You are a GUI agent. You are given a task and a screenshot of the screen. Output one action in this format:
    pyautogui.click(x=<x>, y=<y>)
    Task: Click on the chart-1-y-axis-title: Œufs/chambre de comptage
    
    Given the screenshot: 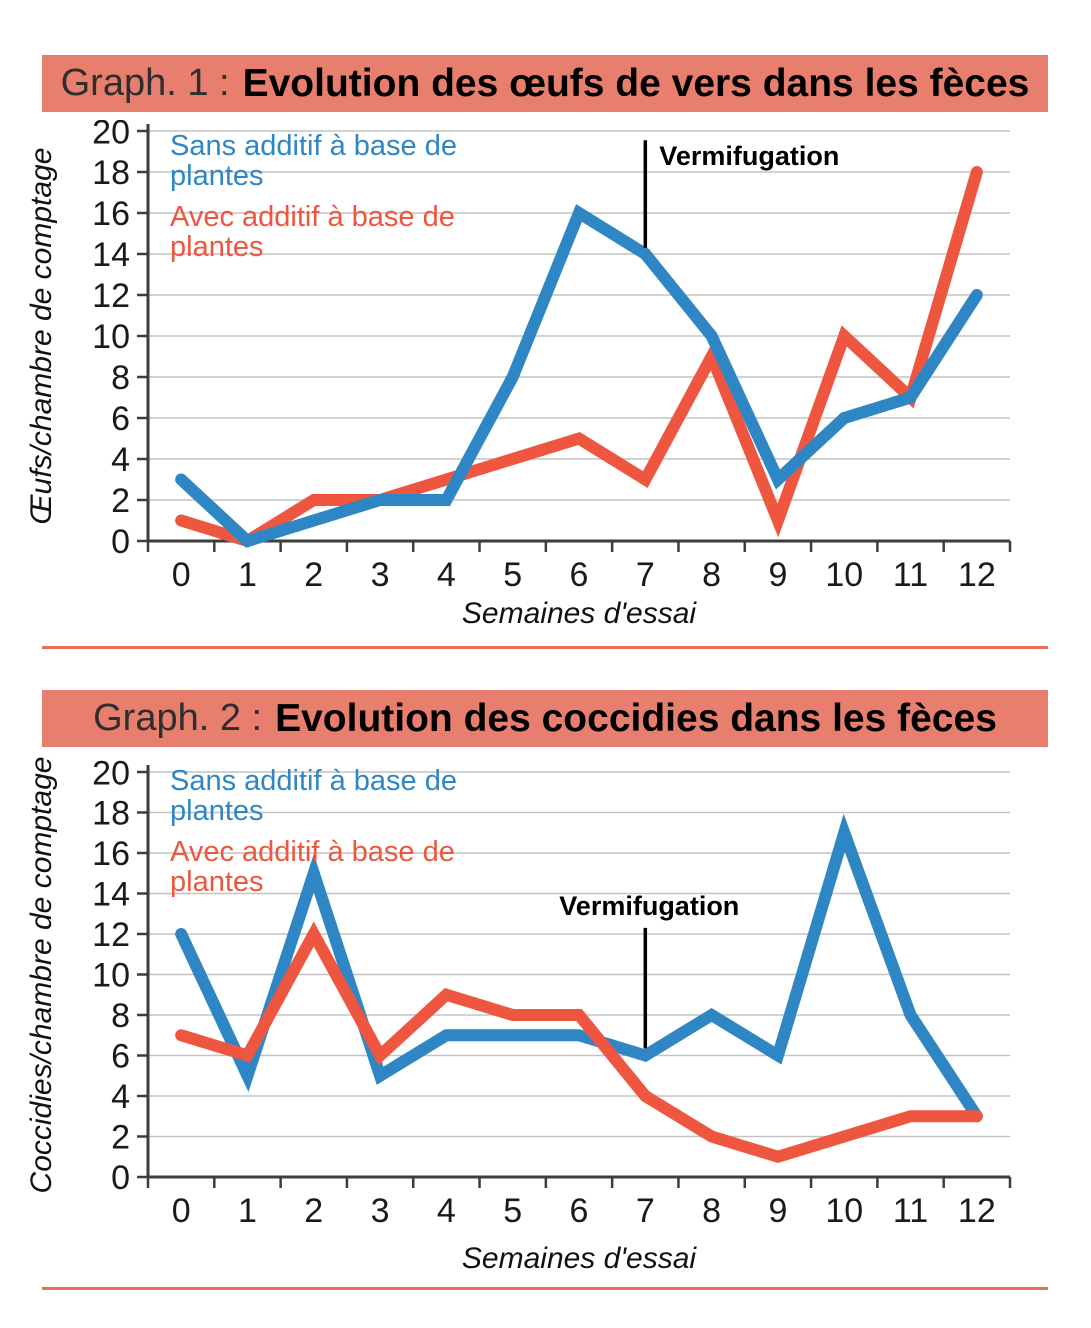 What is the action you would take?
    pyautogui.click(x=41, y=336)
    